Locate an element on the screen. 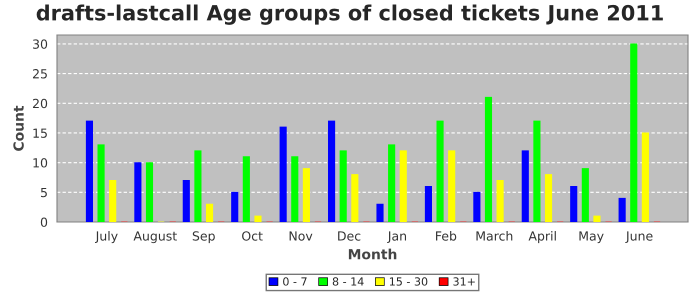  x-tick-label: Feb is located at coordinates (446, 236).